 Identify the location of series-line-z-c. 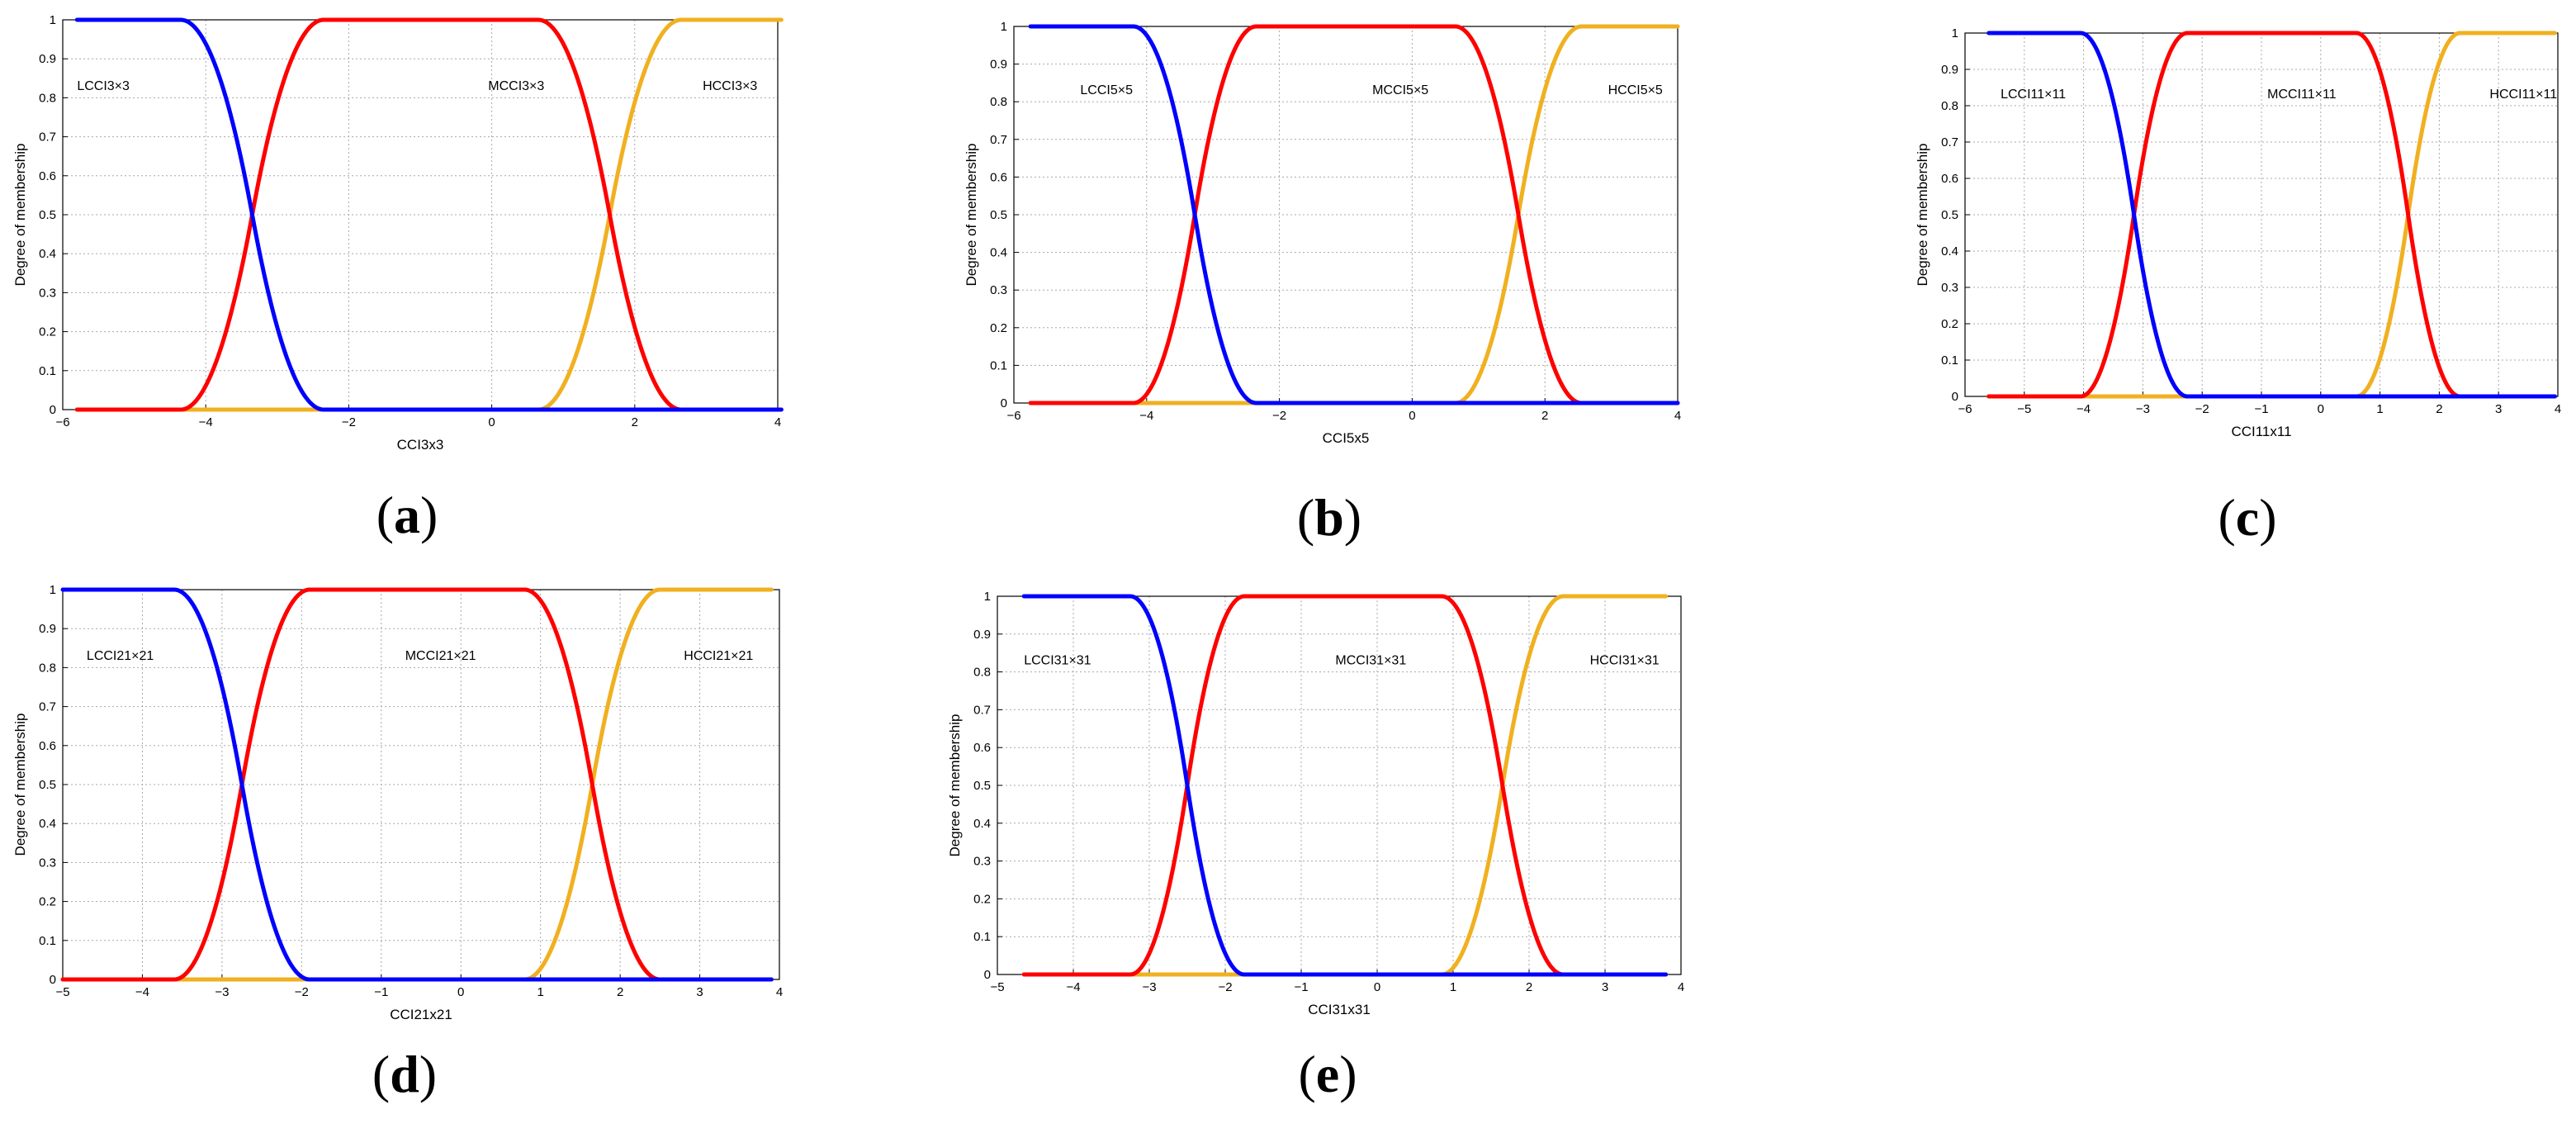
(2271, 215).